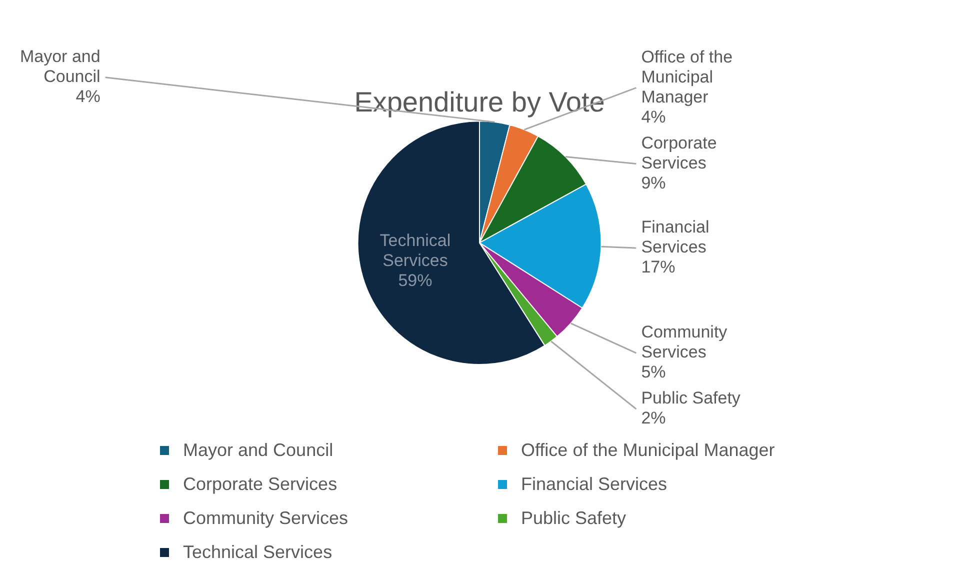  Describe the element at coordinates (257, 552) in the screenshot. I see `legend-label: Technical Services` at that location.